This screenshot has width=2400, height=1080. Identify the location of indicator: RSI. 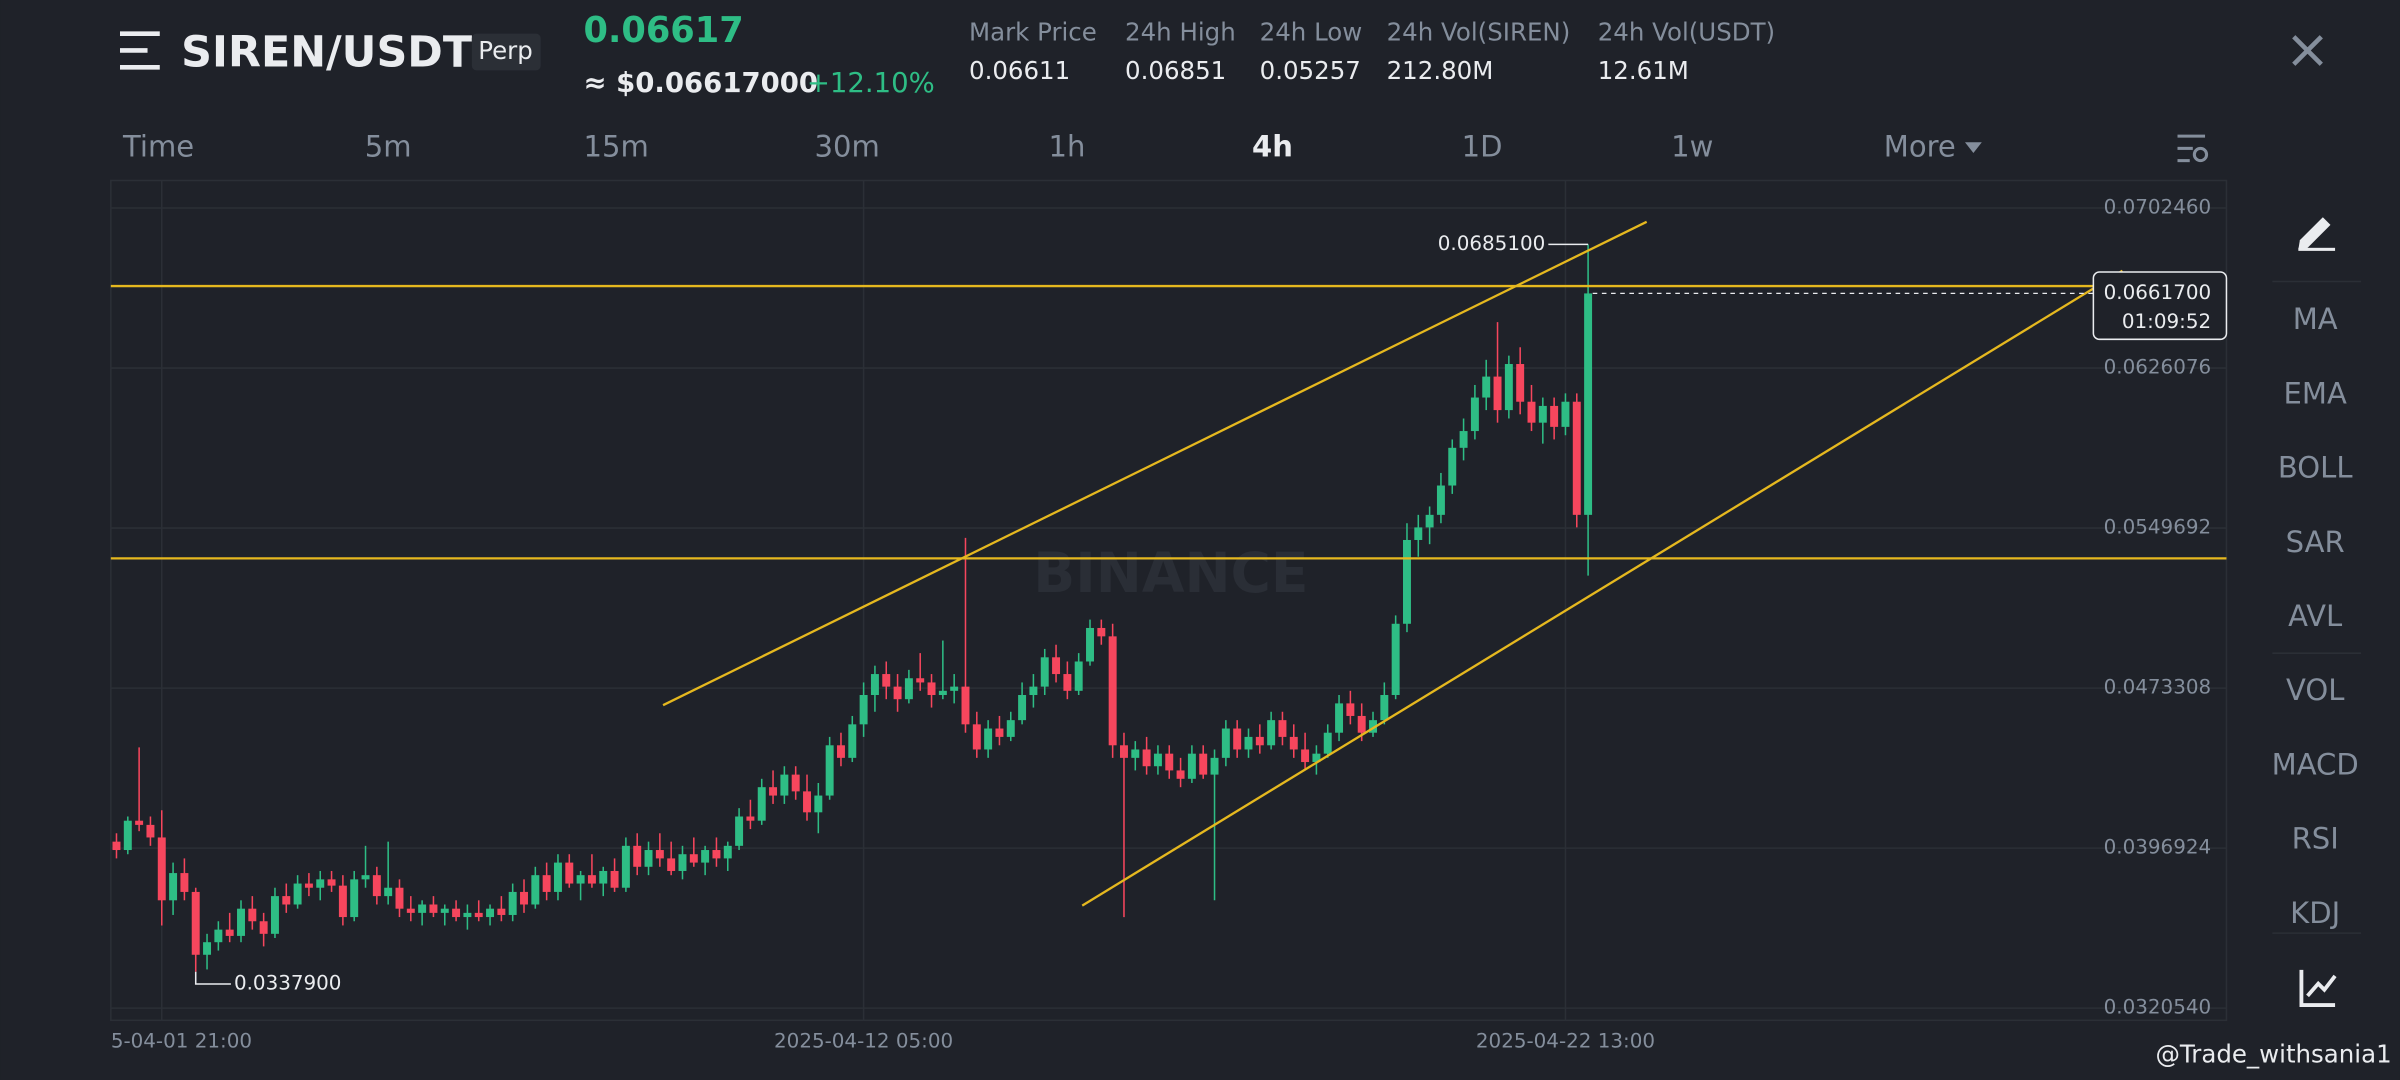
(2315, 839).